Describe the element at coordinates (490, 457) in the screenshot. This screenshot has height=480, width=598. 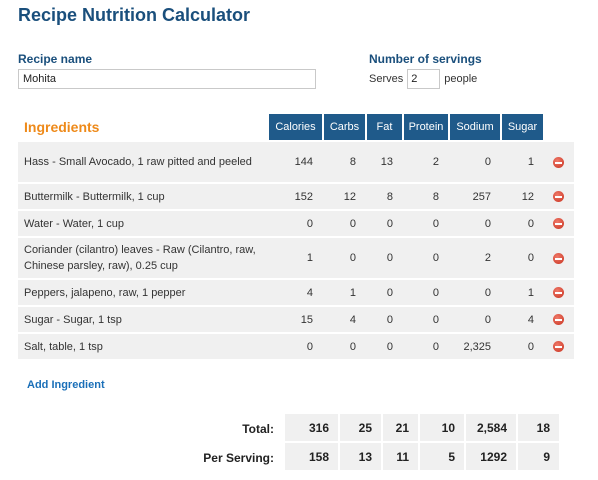
I see `per-serving-sodium: 1292` at that location.